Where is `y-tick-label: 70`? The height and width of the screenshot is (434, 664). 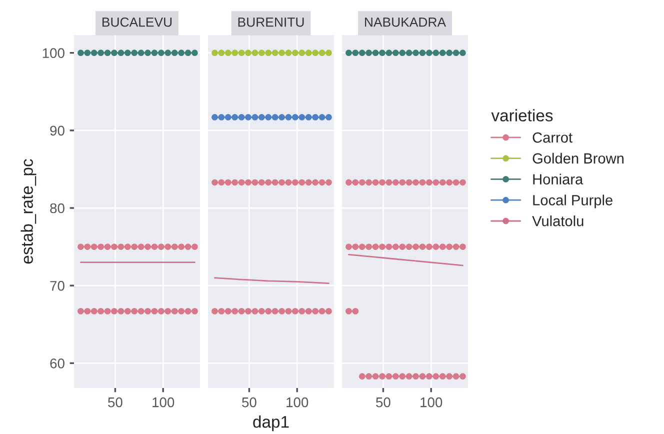 y-tick-label: 70 is located at coordinates (57, 285).